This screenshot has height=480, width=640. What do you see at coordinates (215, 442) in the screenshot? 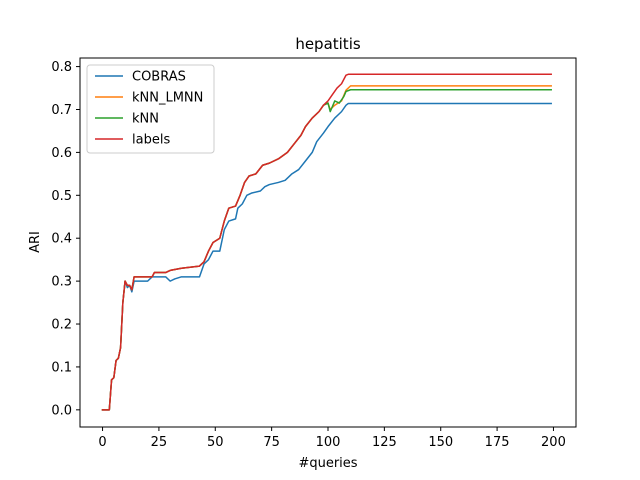
I see `x-tick-label: 50` at bounding box center [215, 442].